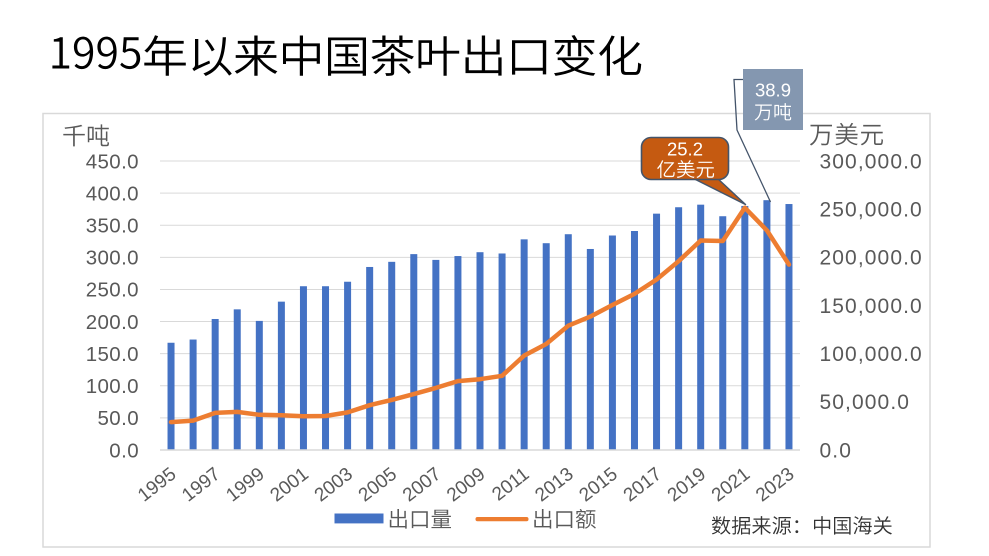 The height and width of the screenshot is (556, 989). Describe the element at coordinates (112, 354) in the screenshot. I see `svg-text: 150.0` at that location.